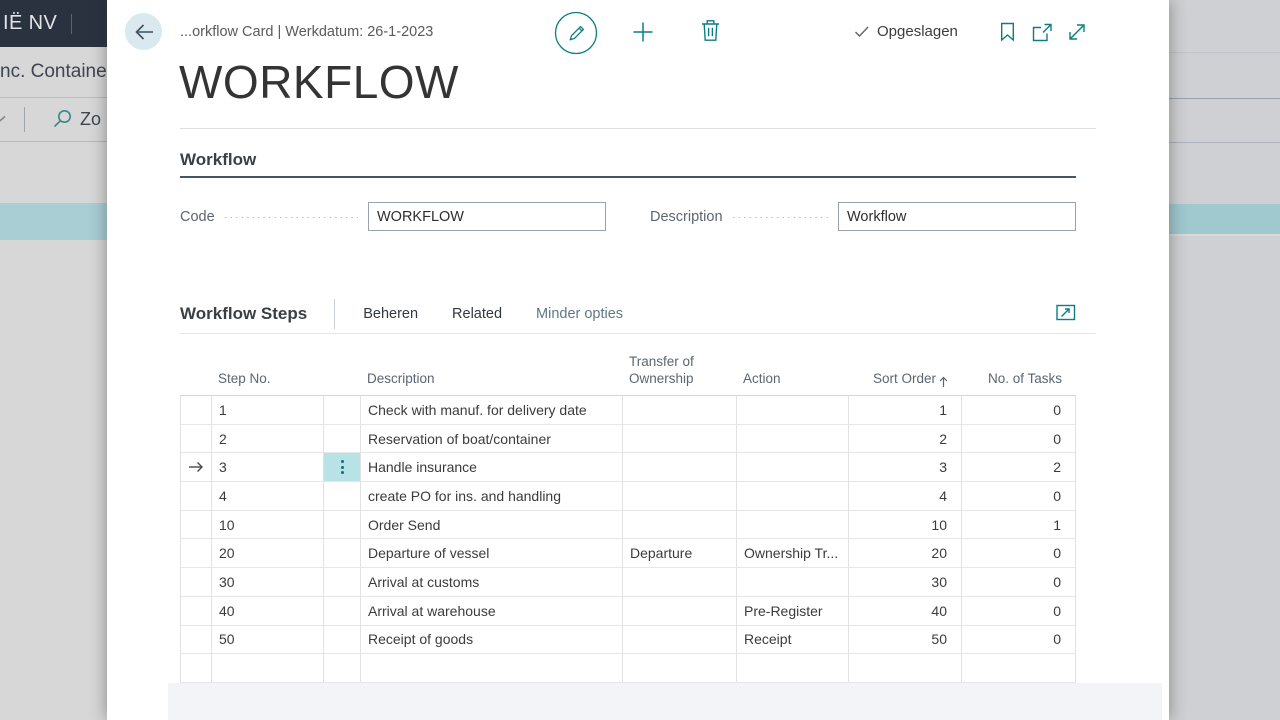 The height and width of the screenshot is (720, 1280). Describe the element at coordinates (957, 216) in the screenshot. I see `description-input` at that location.